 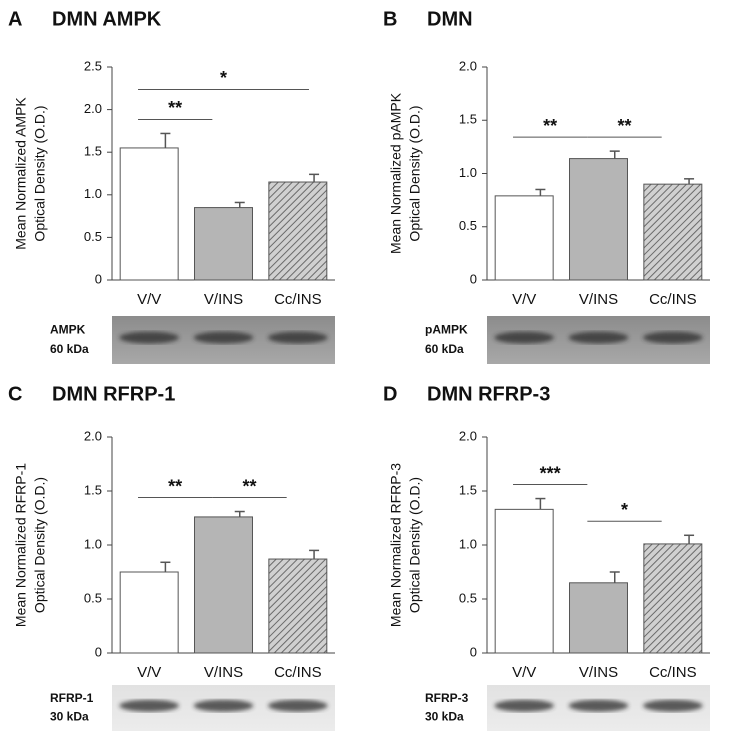 I want to click on panel-title: DMN AMPK, so click(x=107, y=19).